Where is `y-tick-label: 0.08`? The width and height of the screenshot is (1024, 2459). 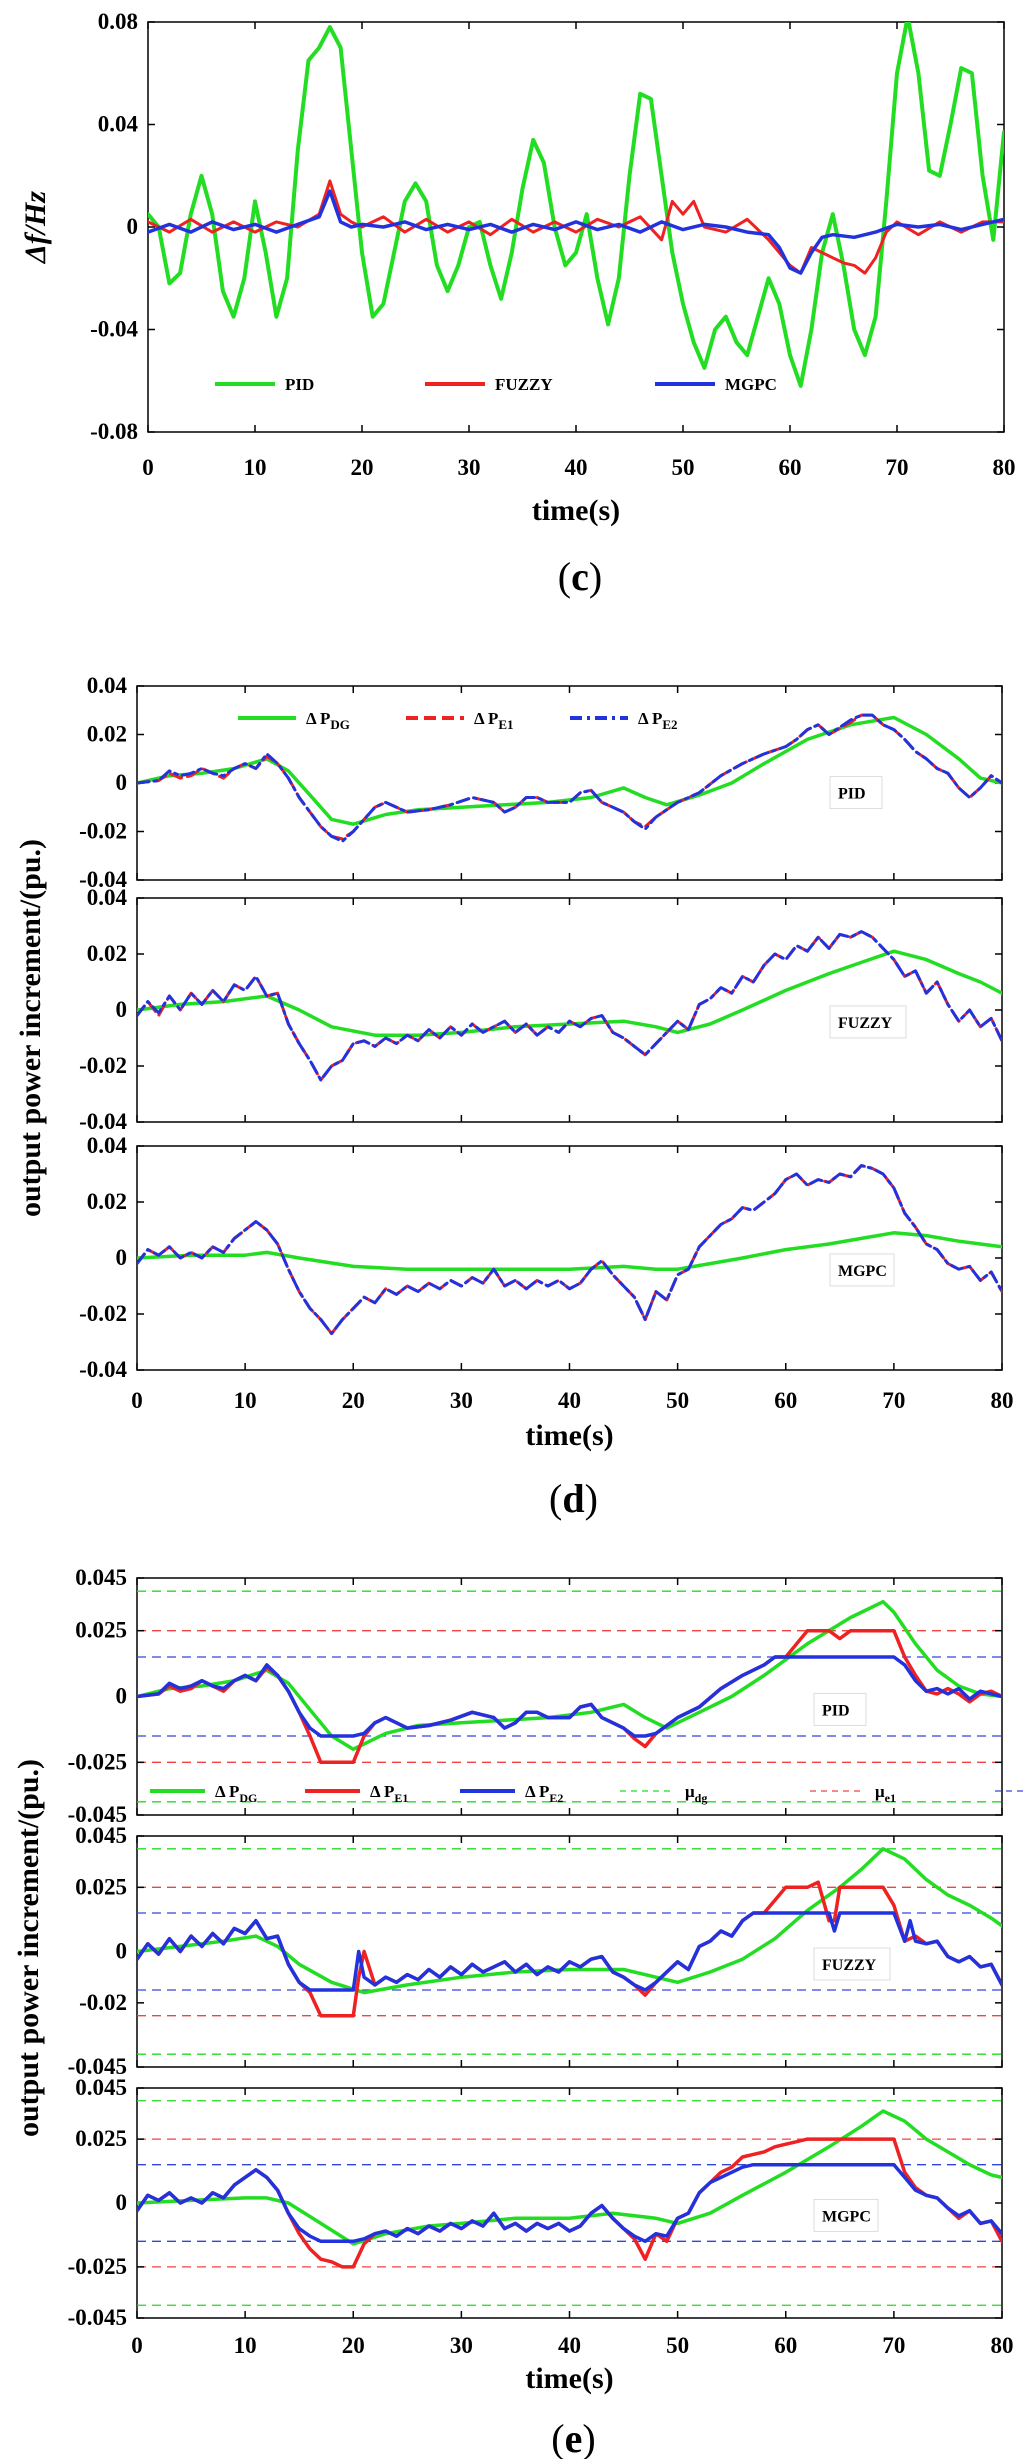 y-tick-label: 0.08 is located at coordinates (118, 21).